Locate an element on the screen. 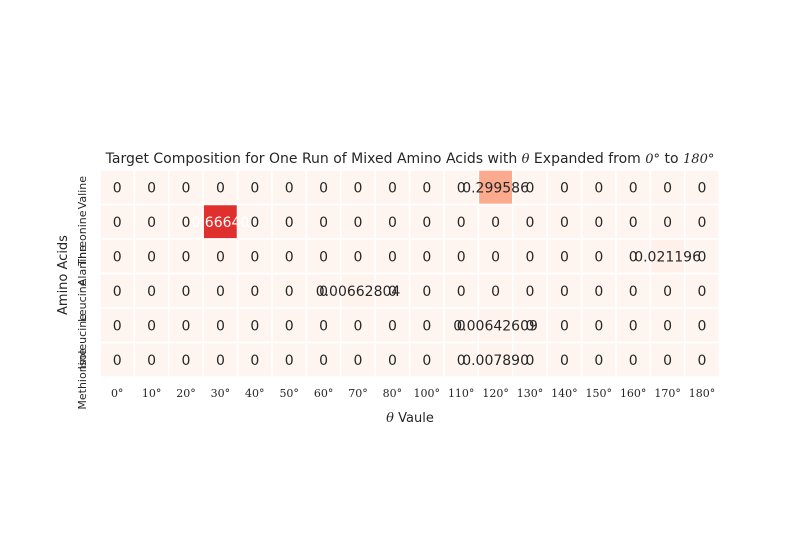 This screenshot has width=800, height=550. title-theta: θ is located at coordinates (526, 159).